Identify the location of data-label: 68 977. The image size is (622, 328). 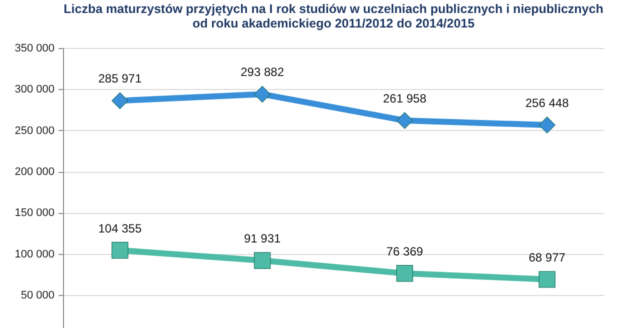
(547, 257).